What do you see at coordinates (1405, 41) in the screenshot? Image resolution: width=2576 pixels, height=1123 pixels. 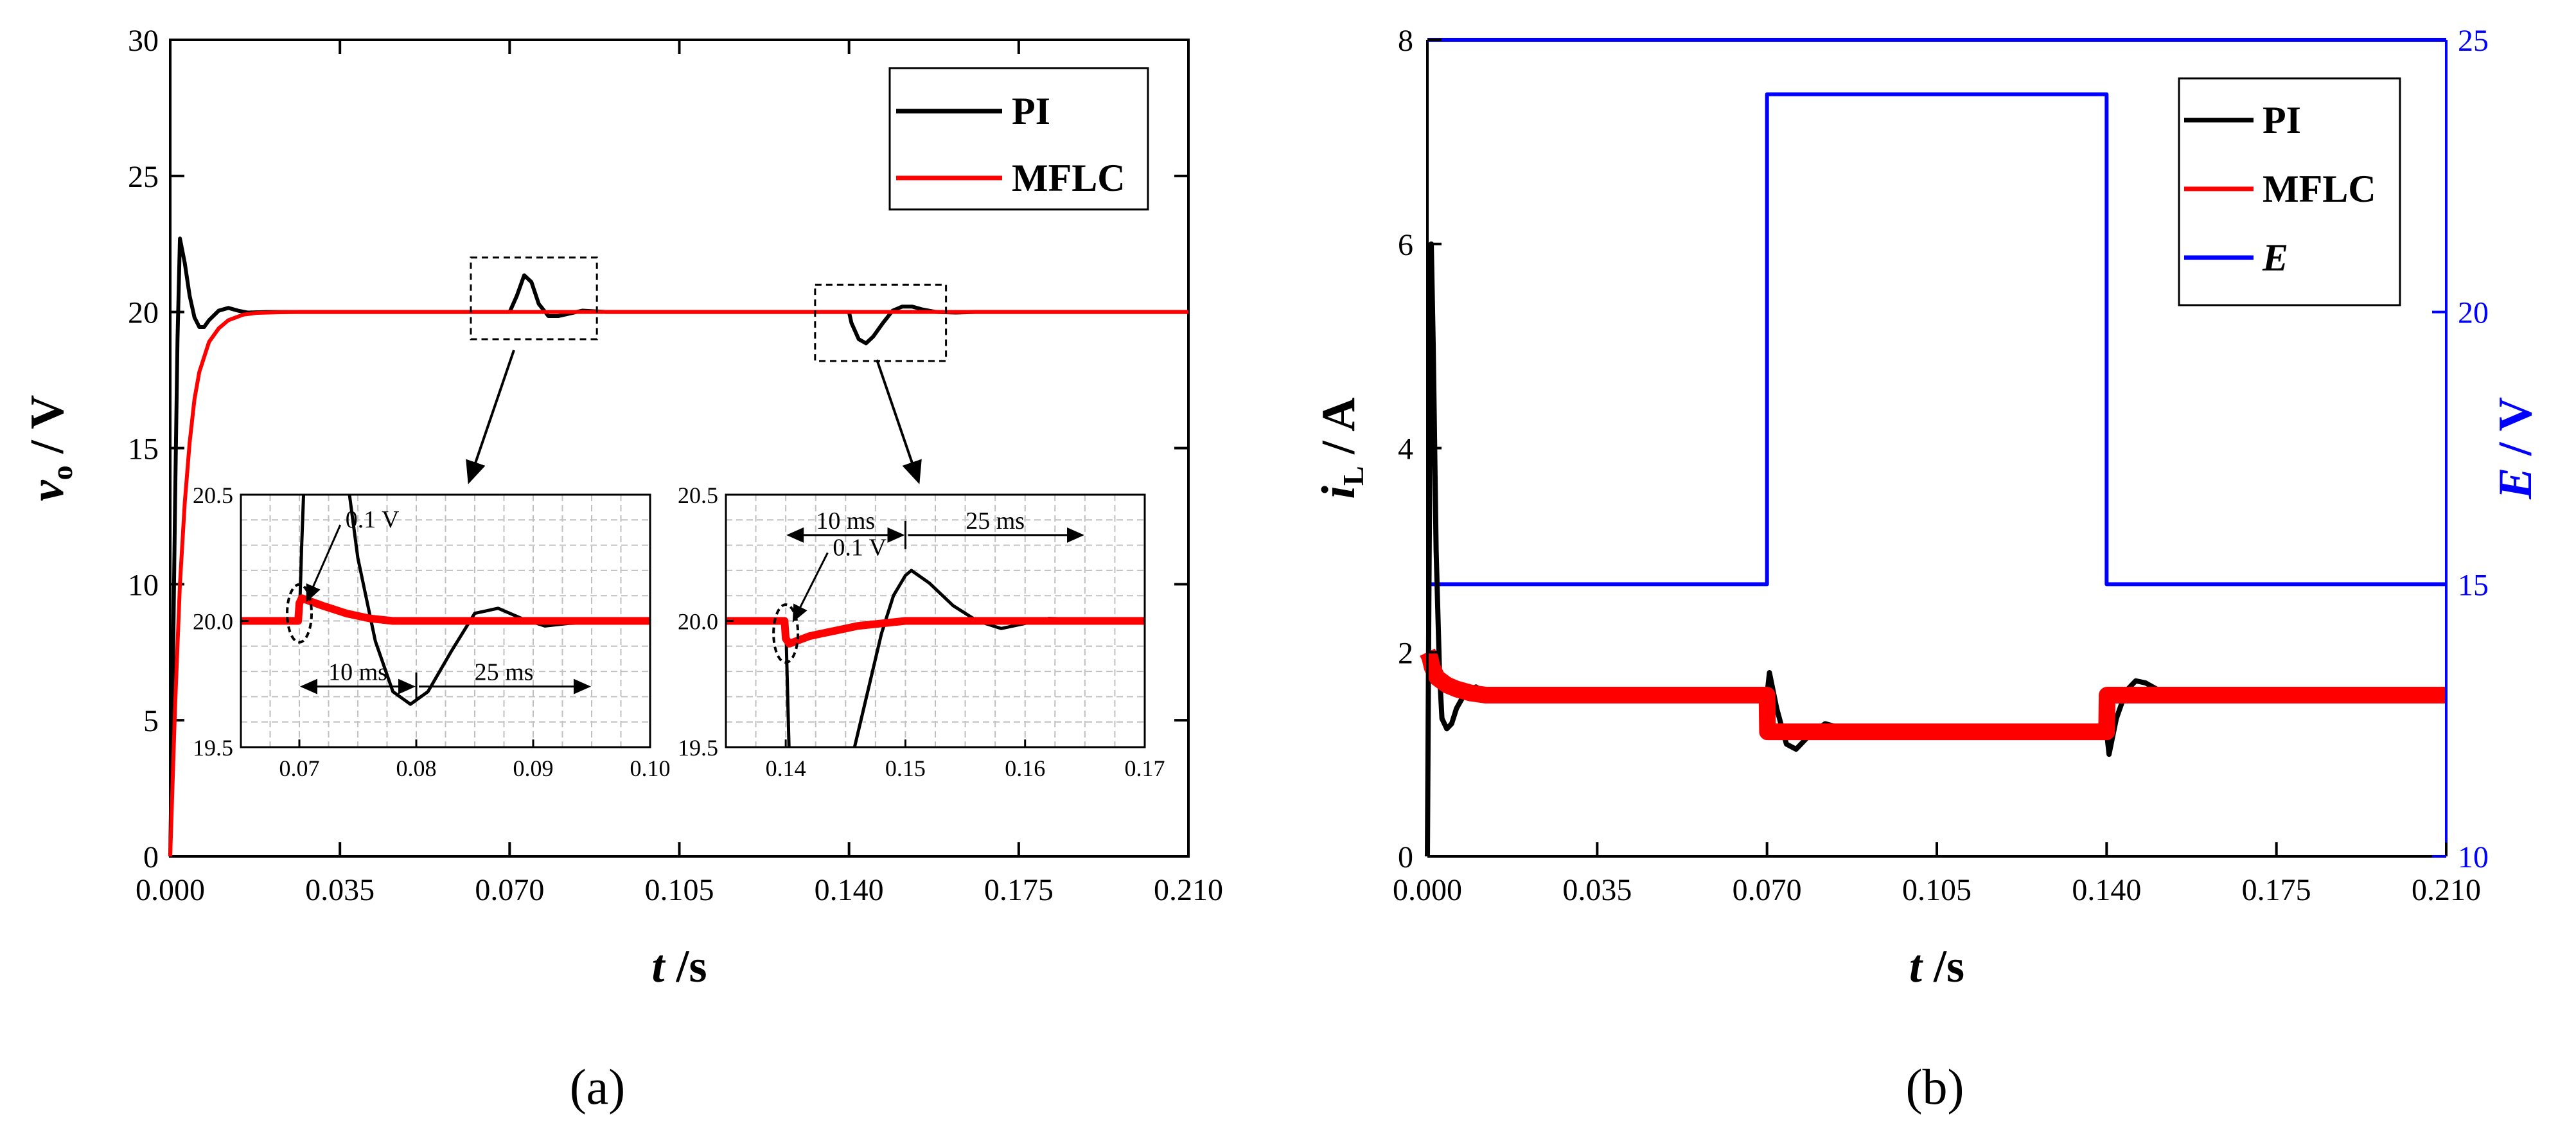 I see `y-tick-label: 8` at bounding box center [1405, 41].